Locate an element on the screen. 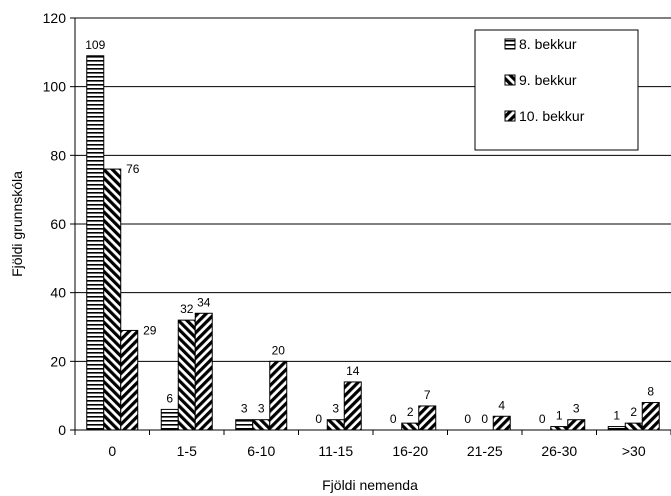 The height and width of the screenshot is (496, 671). y-tick-label: 60 is located at coordinates (58, 224).